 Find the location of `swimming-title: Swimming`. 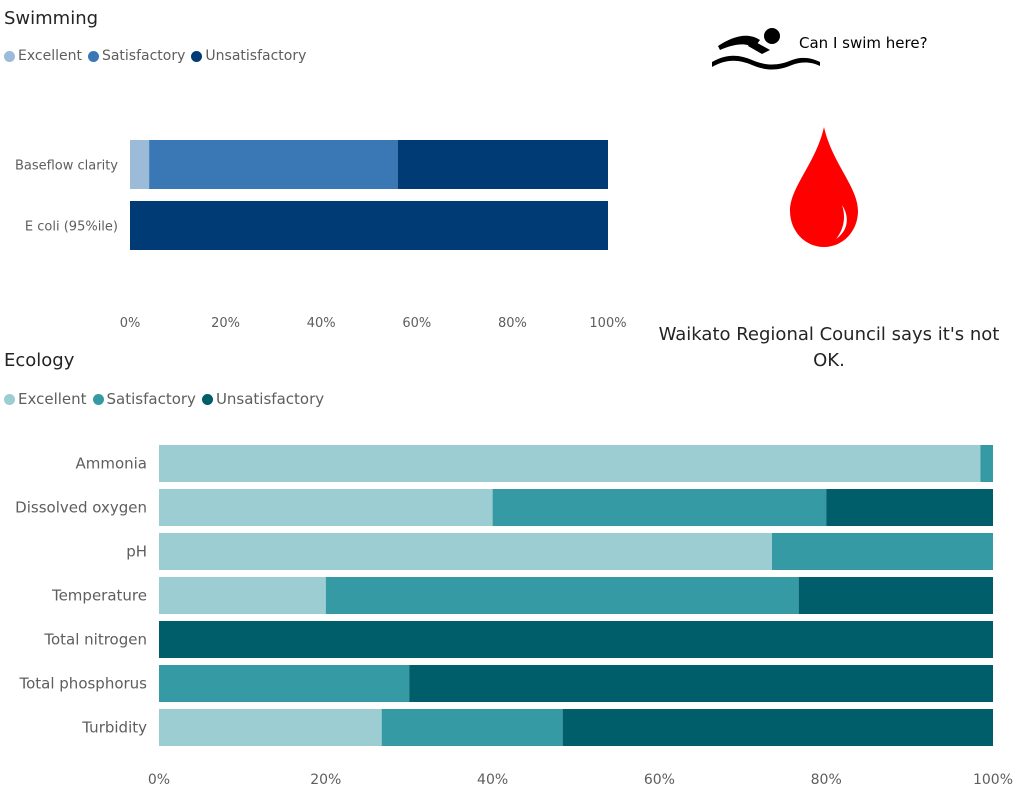

swimming-title: Swimming is located at coordinates (51, 18).